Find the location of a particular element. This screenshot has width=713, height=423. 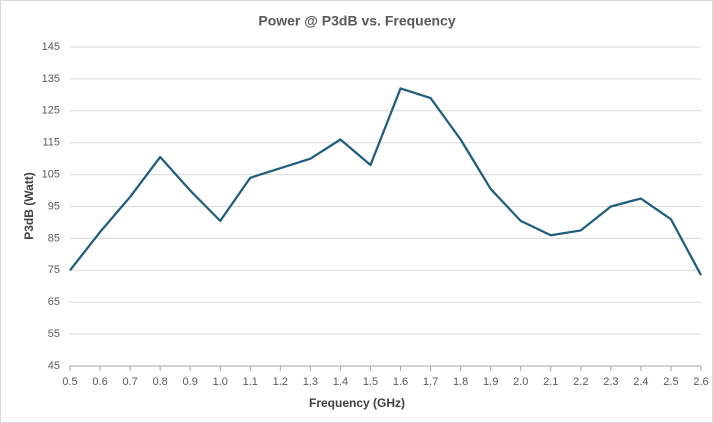

y-axis-label: P3dB (Watt) is located at coordinates (29, 206).